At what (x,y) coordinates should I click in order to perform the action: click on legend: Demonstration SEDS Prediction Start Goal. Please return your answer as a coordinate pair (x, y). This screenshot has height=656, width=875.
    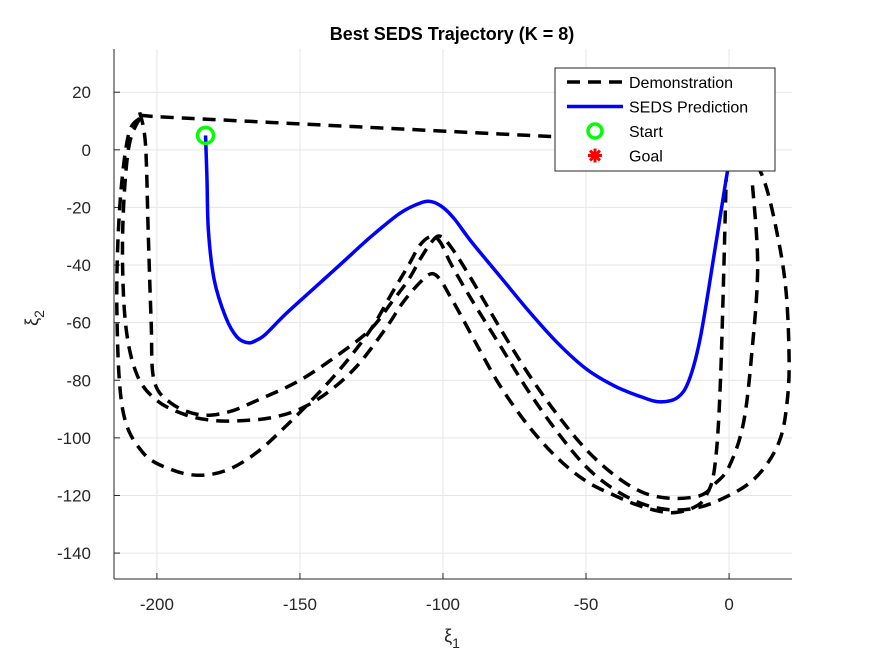
    Looking at the image, I should click on (665, 119).